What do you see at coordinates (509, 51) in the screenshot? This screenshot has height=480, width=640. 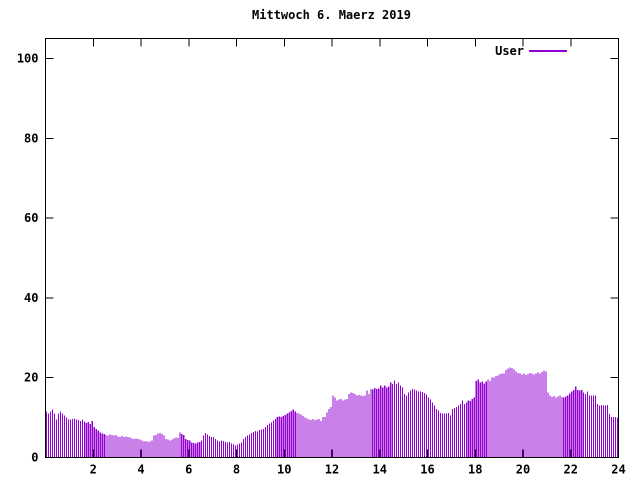 I see `legend-label: User` at bounding box center [509, 51].